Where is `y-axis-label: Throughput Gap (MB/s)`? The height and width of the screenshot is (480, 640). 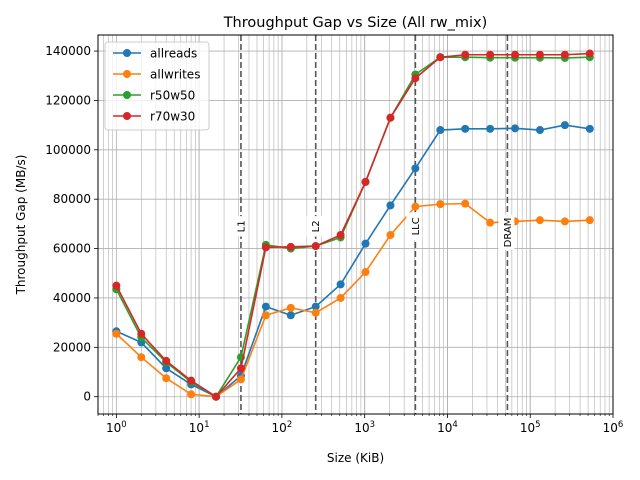 y-axis-label: Throughput Gap (MB/s) is located at coordinates (21, 225).